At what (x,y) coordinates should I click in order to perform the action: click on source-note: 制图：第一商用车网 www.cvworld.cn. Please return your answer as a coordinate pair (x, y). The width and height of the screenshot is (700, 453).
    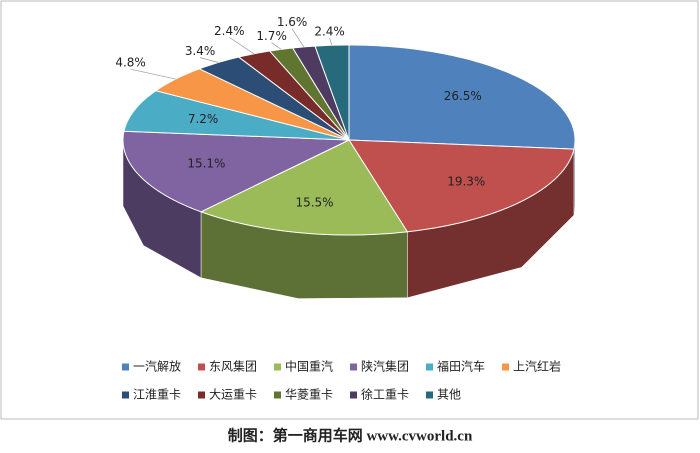
    Looking at the image, I should click on (350, 435).